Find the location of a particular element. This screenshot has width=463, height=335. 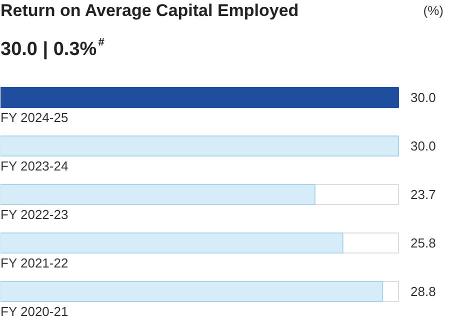

chart-subtitle: 30.0 | 0.3%# is located at coordinates (52, 48).